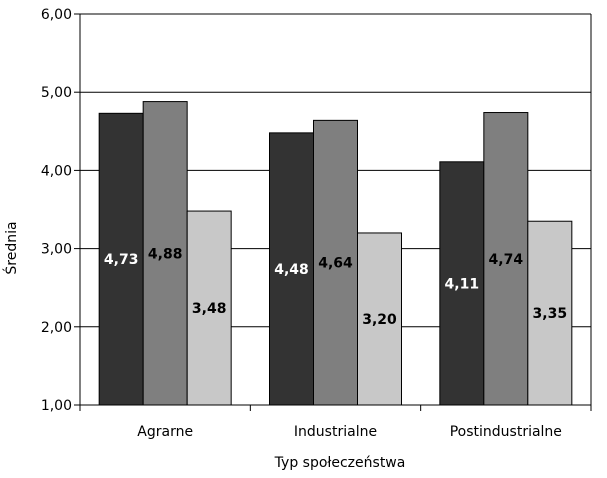  I want to click on y-tick-label: 5,00, so click(56, 93).